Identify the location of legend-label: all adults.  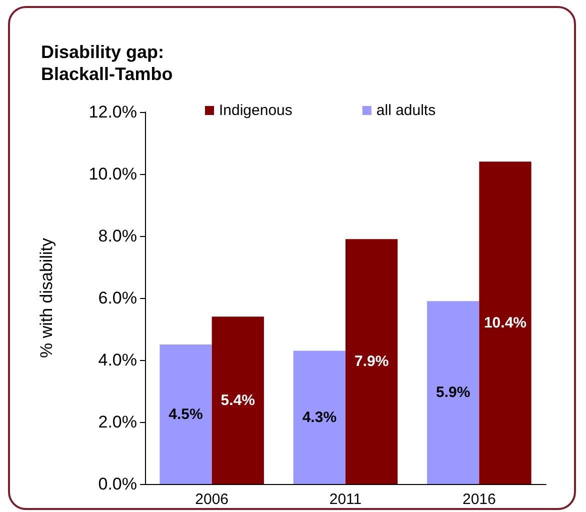
(406, 110).